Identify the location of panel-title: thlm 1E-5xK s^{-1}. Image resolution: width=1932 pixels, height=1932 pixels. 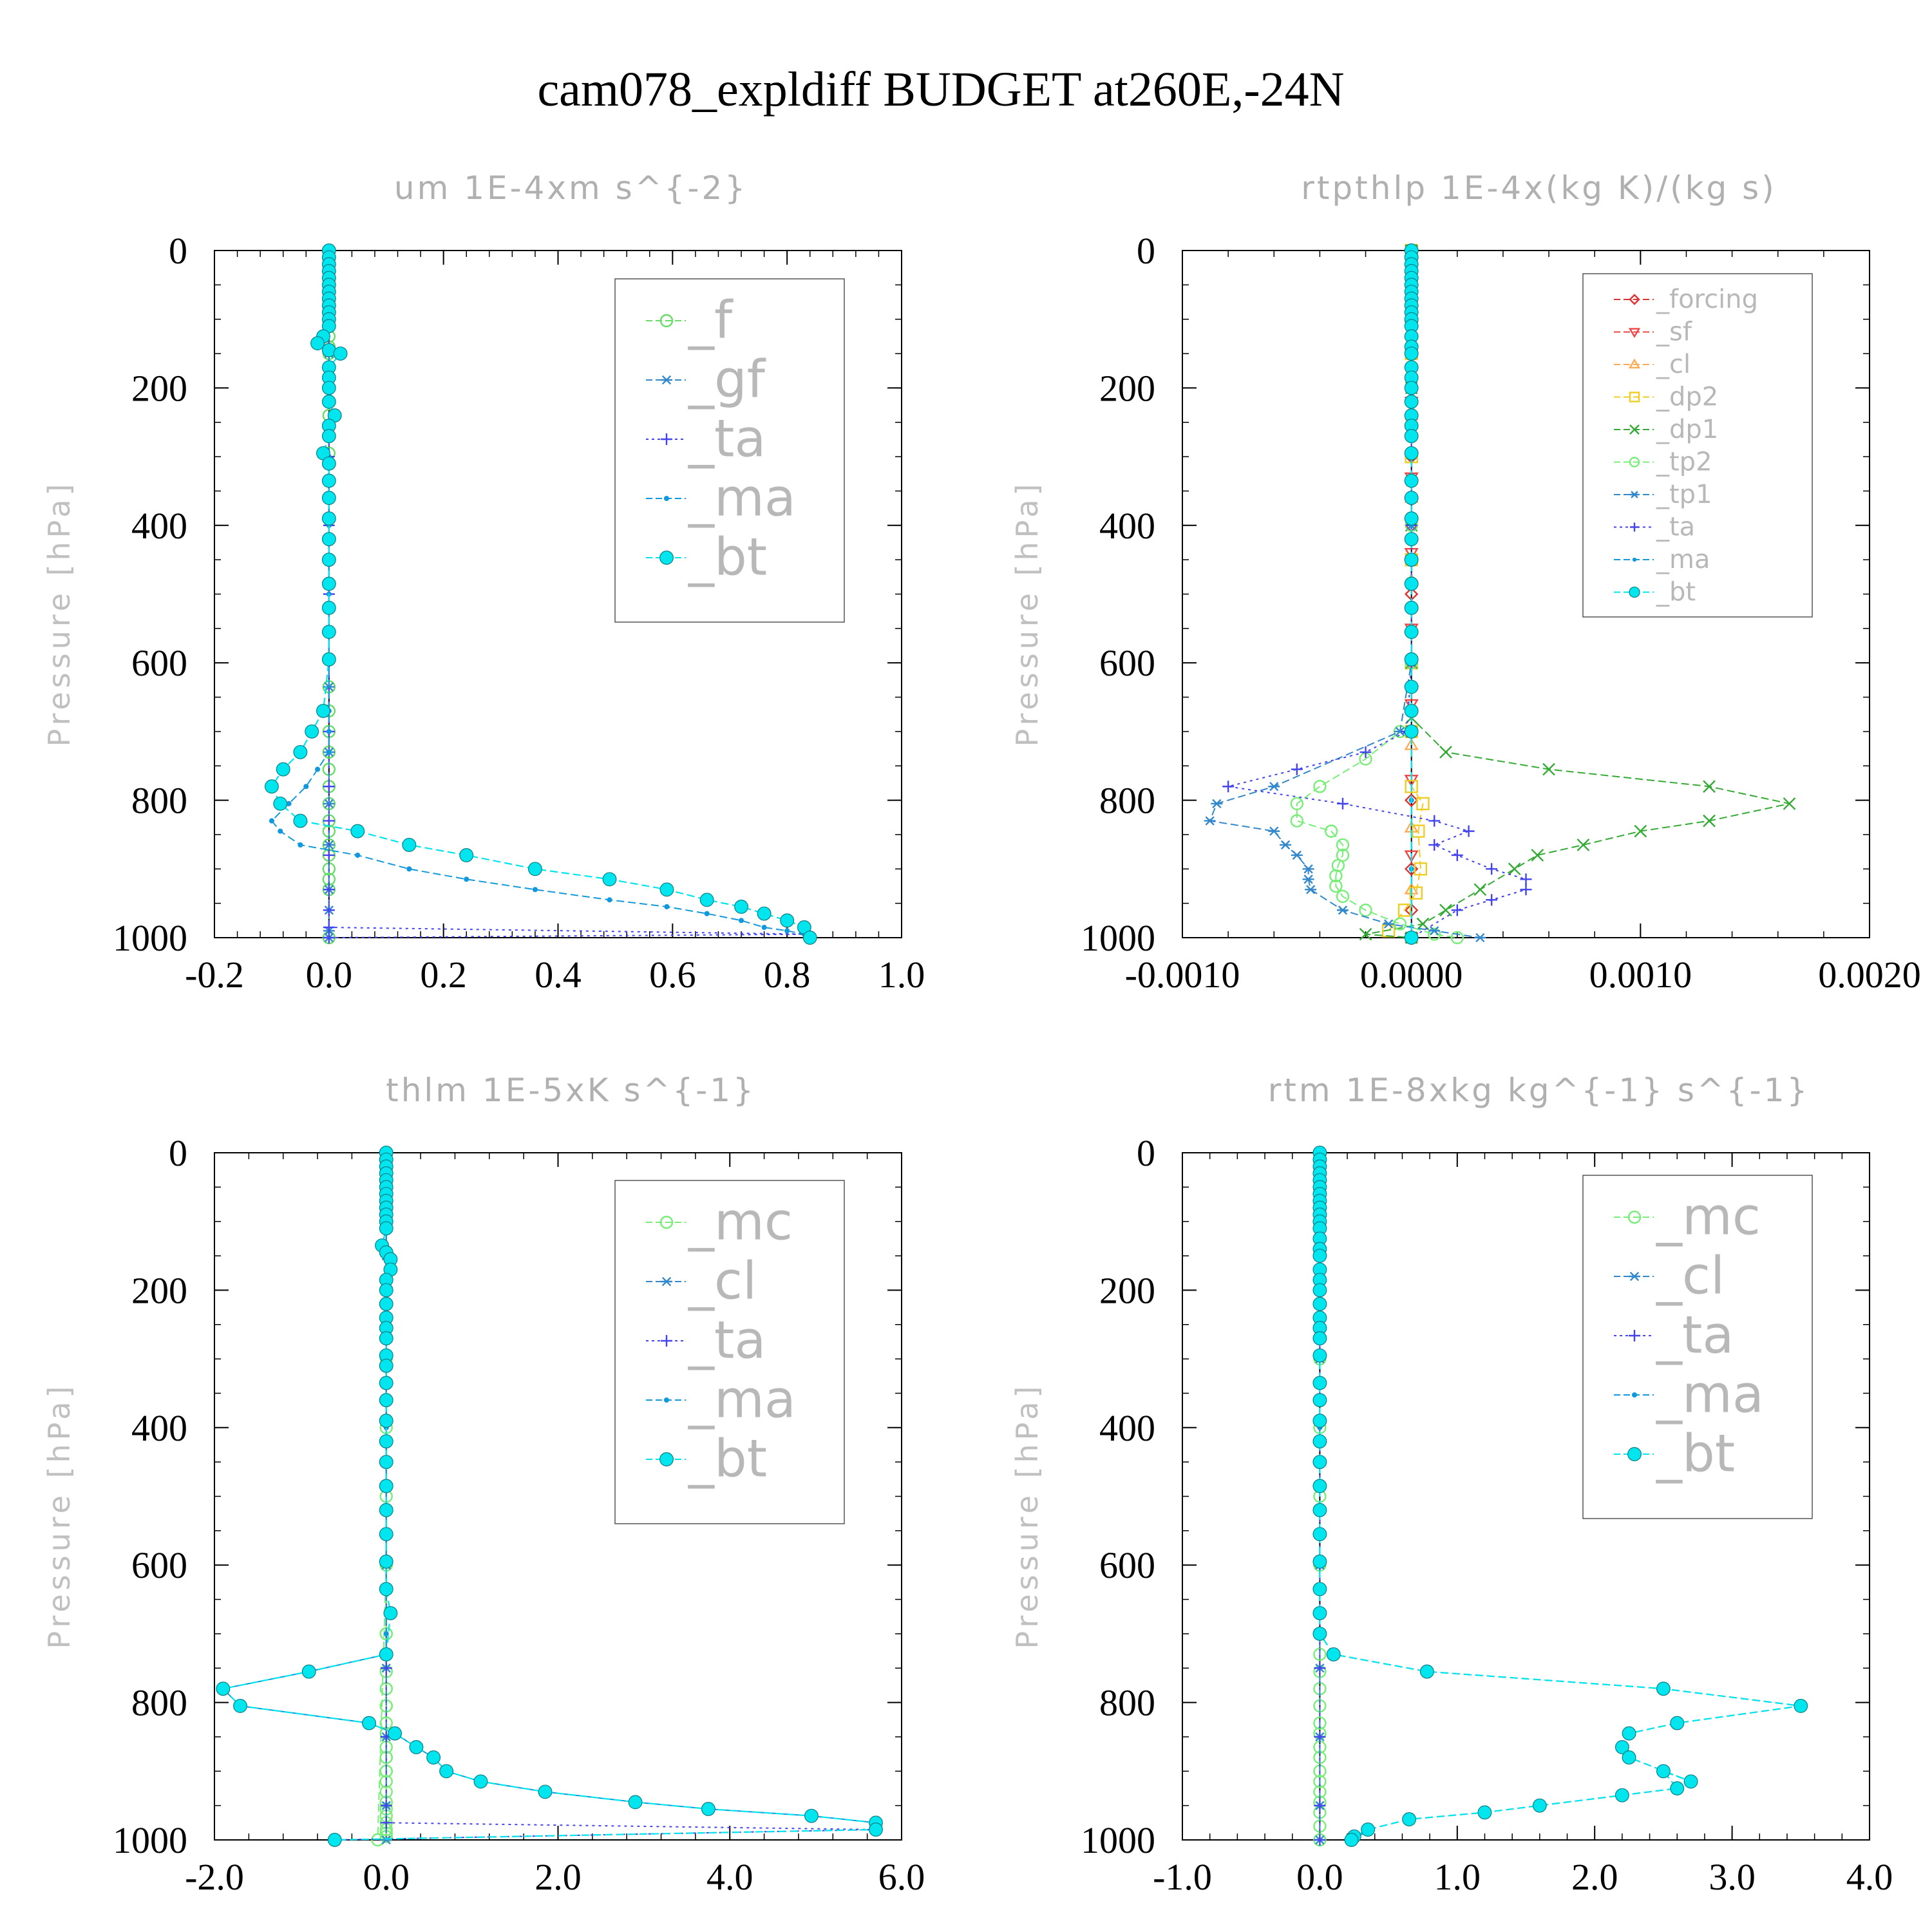
(571, 1091).